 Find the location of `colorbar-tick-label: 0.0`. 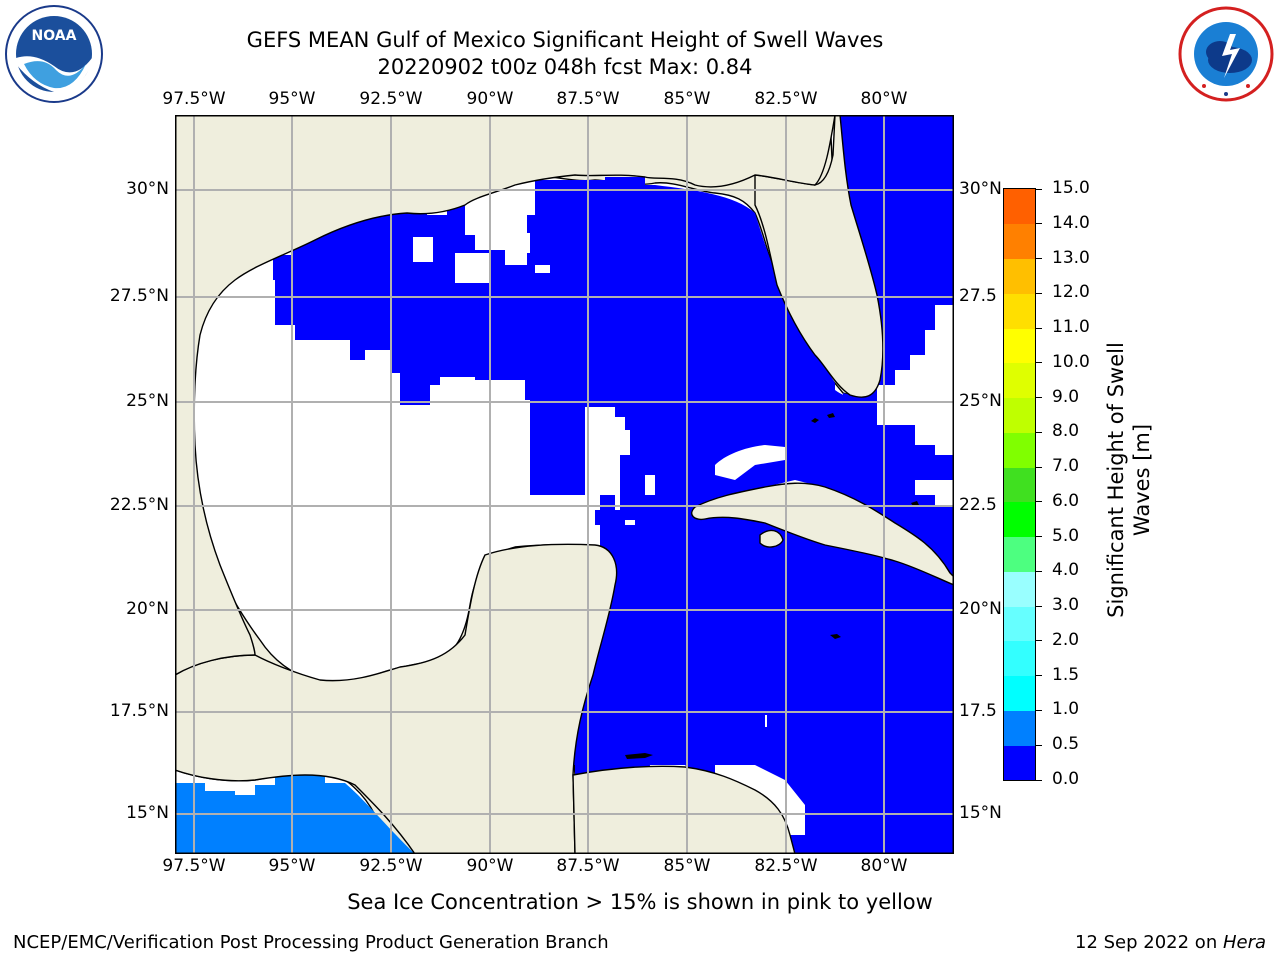

colorbar-tick-label: 0.0 is located at coordinates (1066, 779).